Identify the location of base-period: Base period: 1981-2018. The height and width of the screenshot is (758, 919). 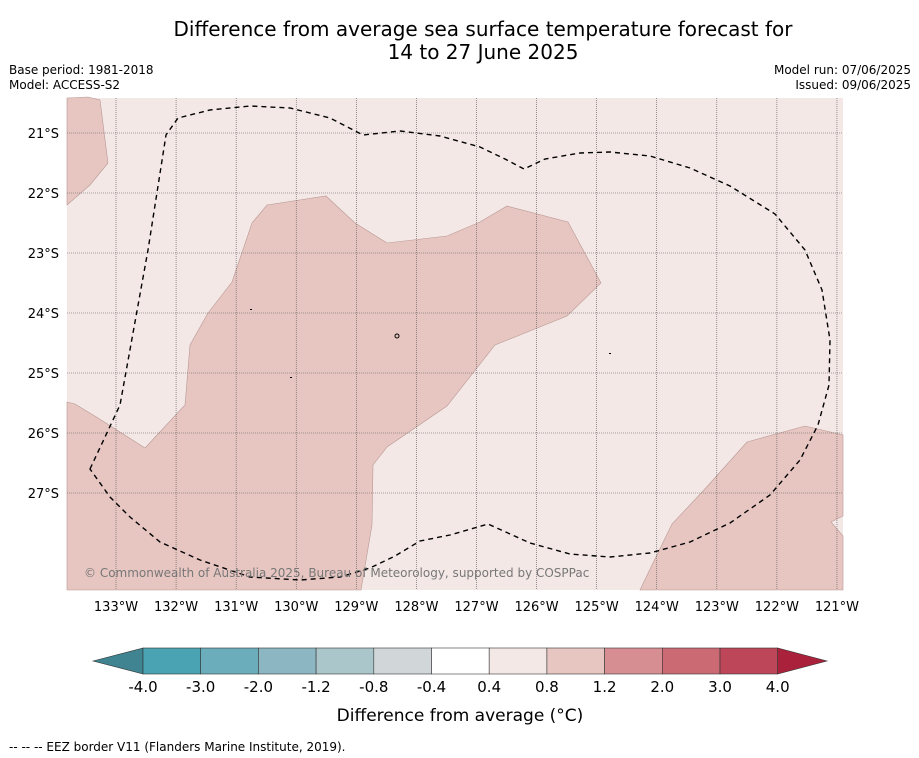
(81, 70).